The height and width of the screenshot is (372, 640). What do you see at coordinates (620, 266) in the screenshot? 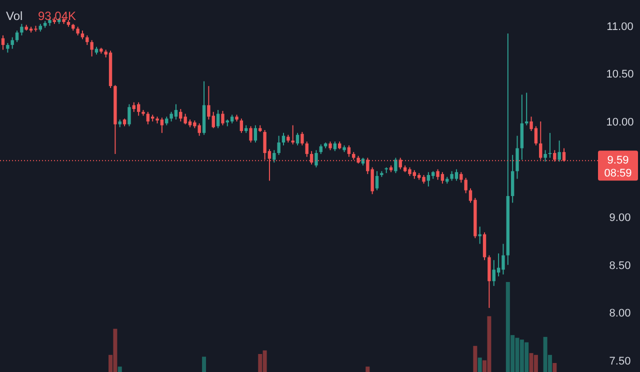
I see `y-tick-label: 8.50` at bounding box center [620, 266].